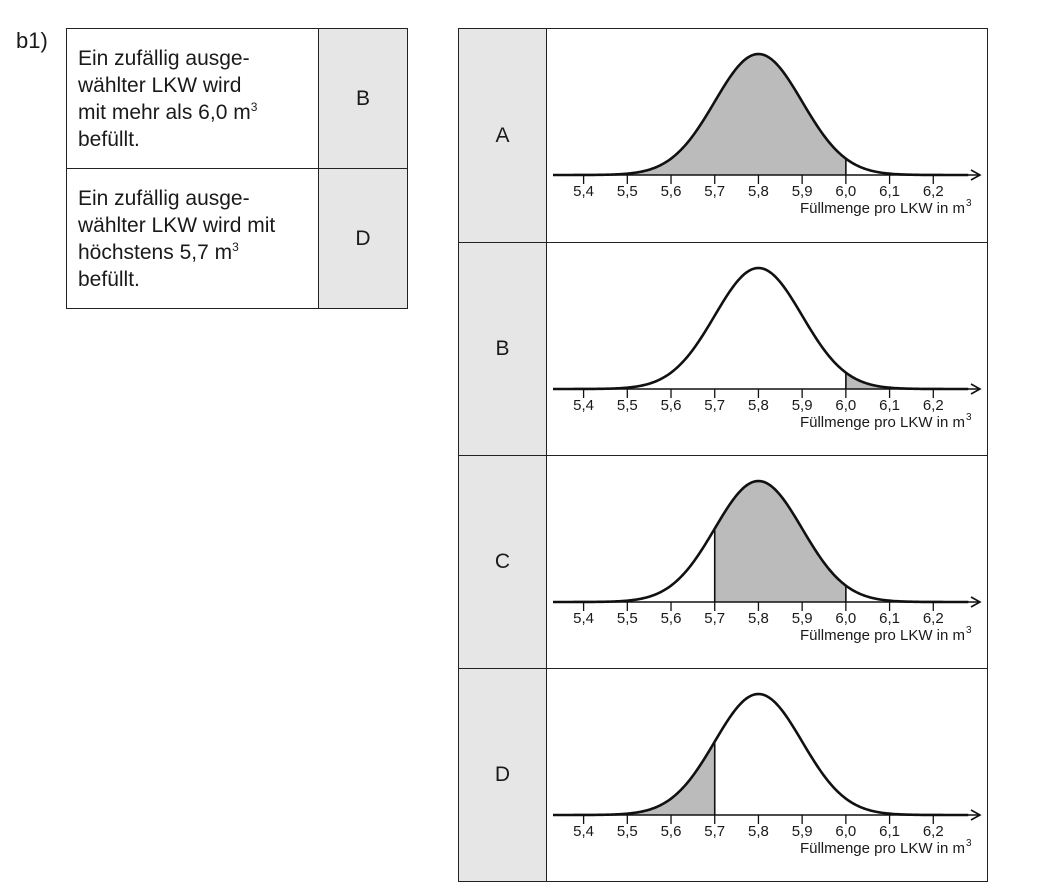 This screenshot has width=1040, height=894. What do you see at coordinates (363, 238) in the screenshot?
I see `answer-cell: D` at bounding box center [363, 238].